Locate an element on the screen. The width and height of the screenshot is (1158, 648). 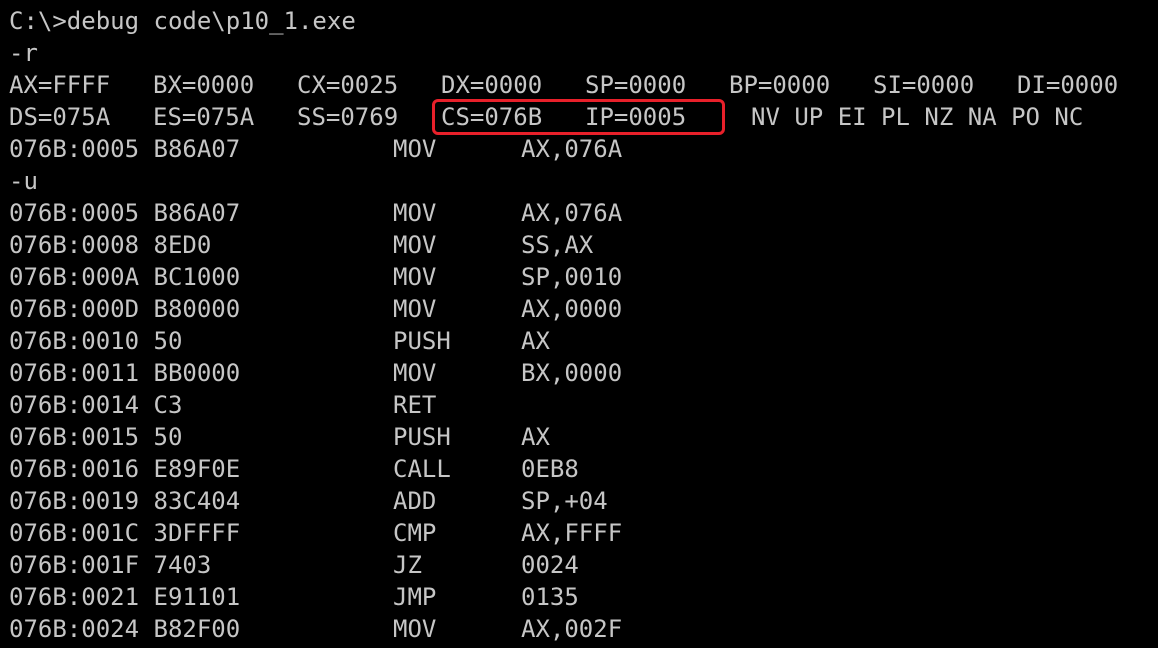
register-di: DI=0000 is located at coordinates (1068, 85).